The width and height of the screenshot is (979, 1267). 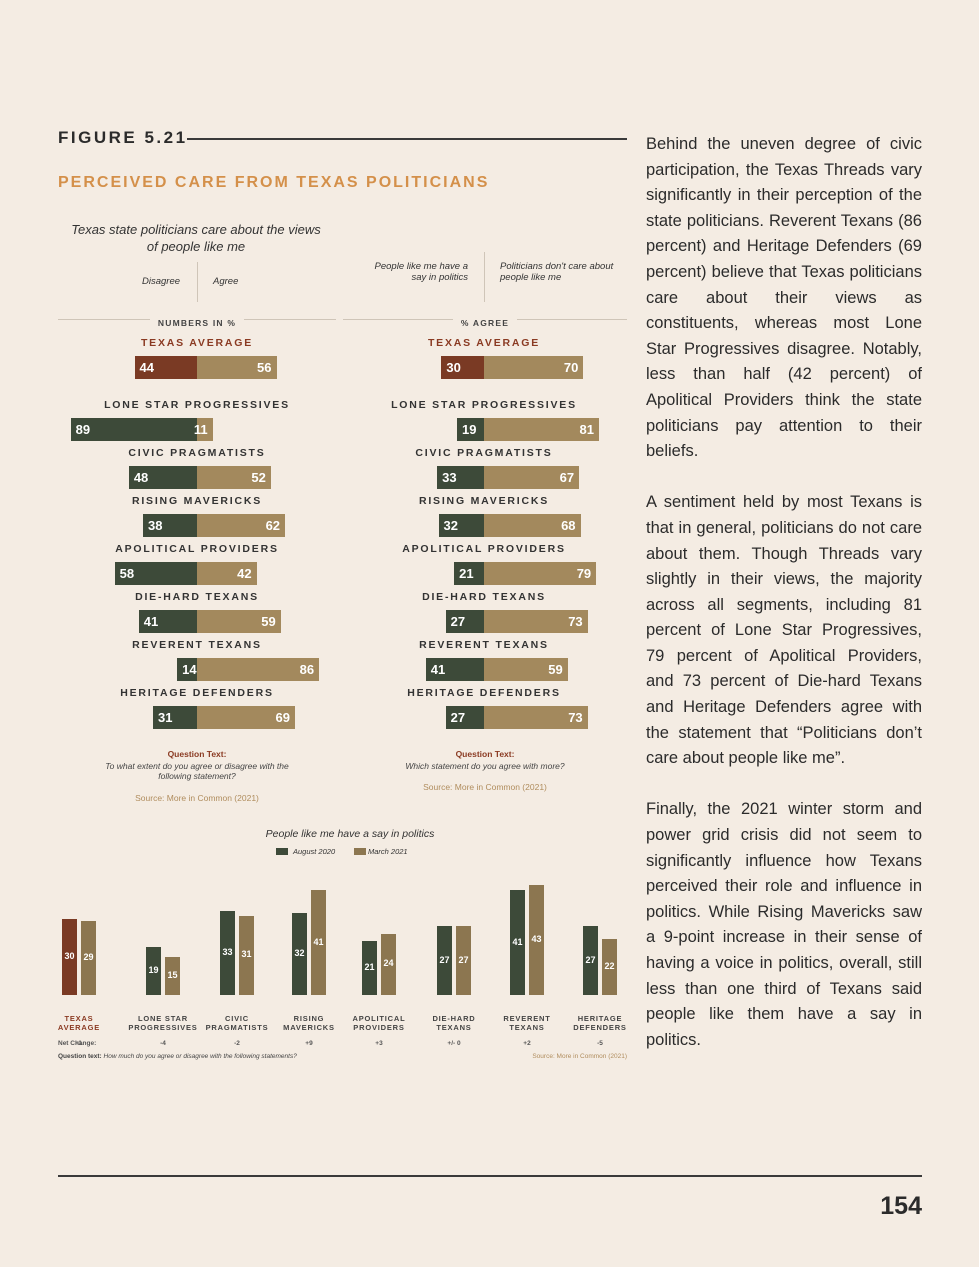 I want to click on right-value-right: 59, so click(x=555, y=669).